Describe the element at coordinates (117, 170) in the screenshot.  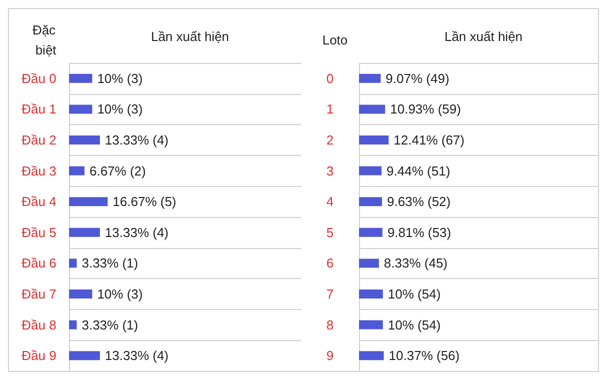
I see `data-label: 6.67% (2)` at that location.